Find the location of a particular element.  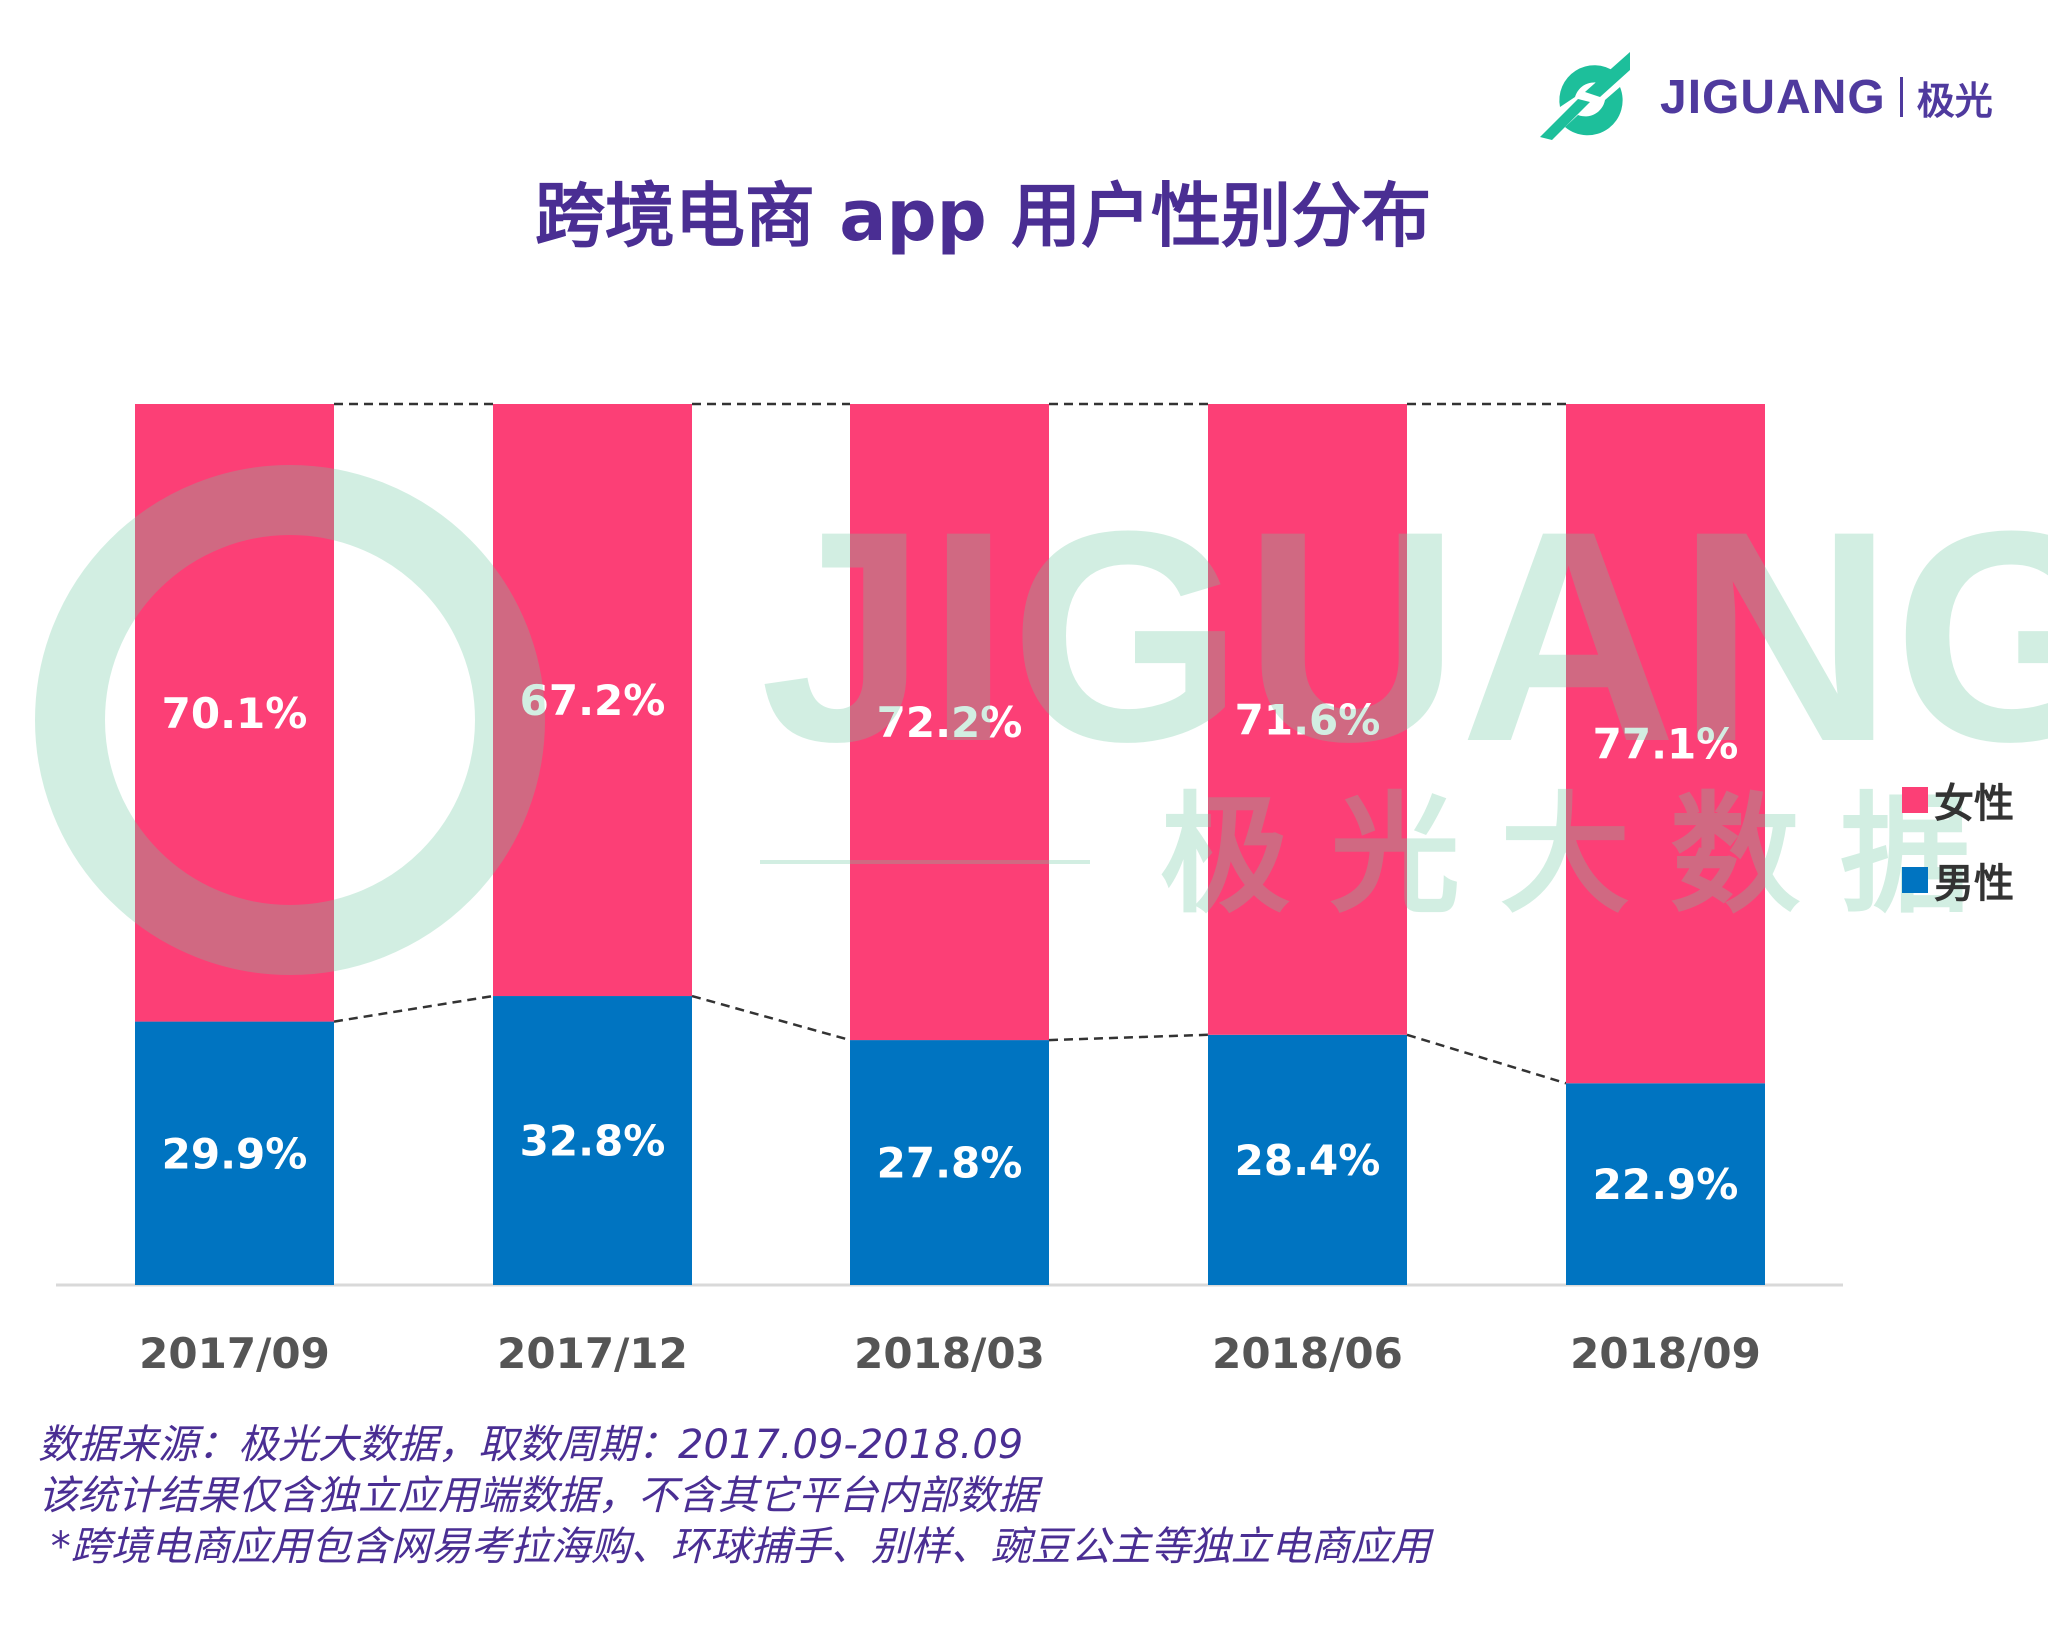

x-tick-label: 2018/09 is located at coordinates (1665, 1353).